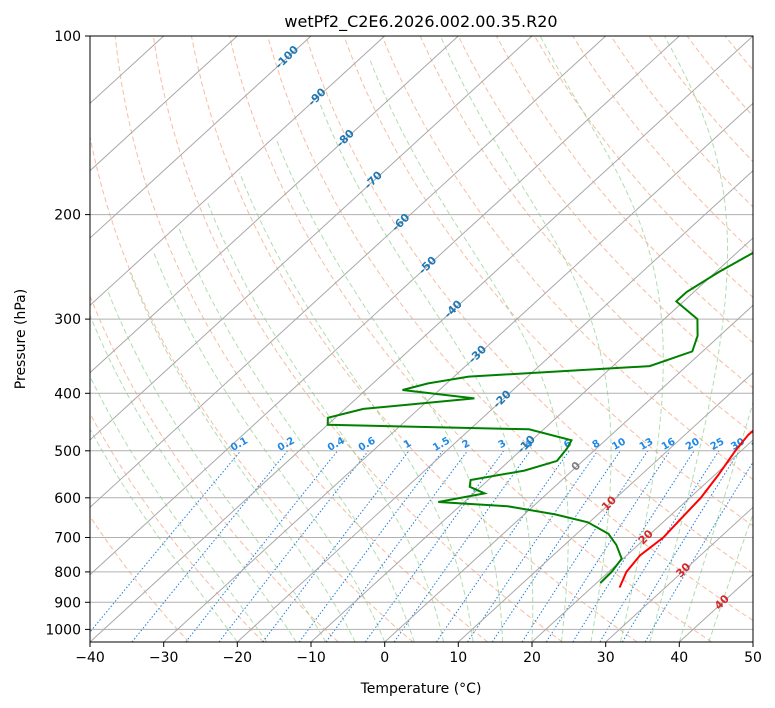 The height and width of the screenshot is (708, 775). What do you see at coordinates (67, 320) in the screenshot?
I see `y-tick-label: 300` at bounding box center [67, 320].